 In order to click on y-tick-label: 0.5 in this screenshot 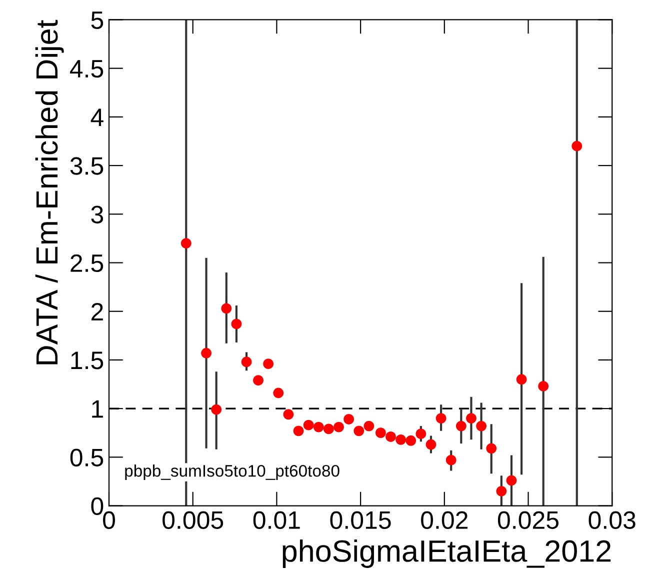, I will do `click(87, 457)`.